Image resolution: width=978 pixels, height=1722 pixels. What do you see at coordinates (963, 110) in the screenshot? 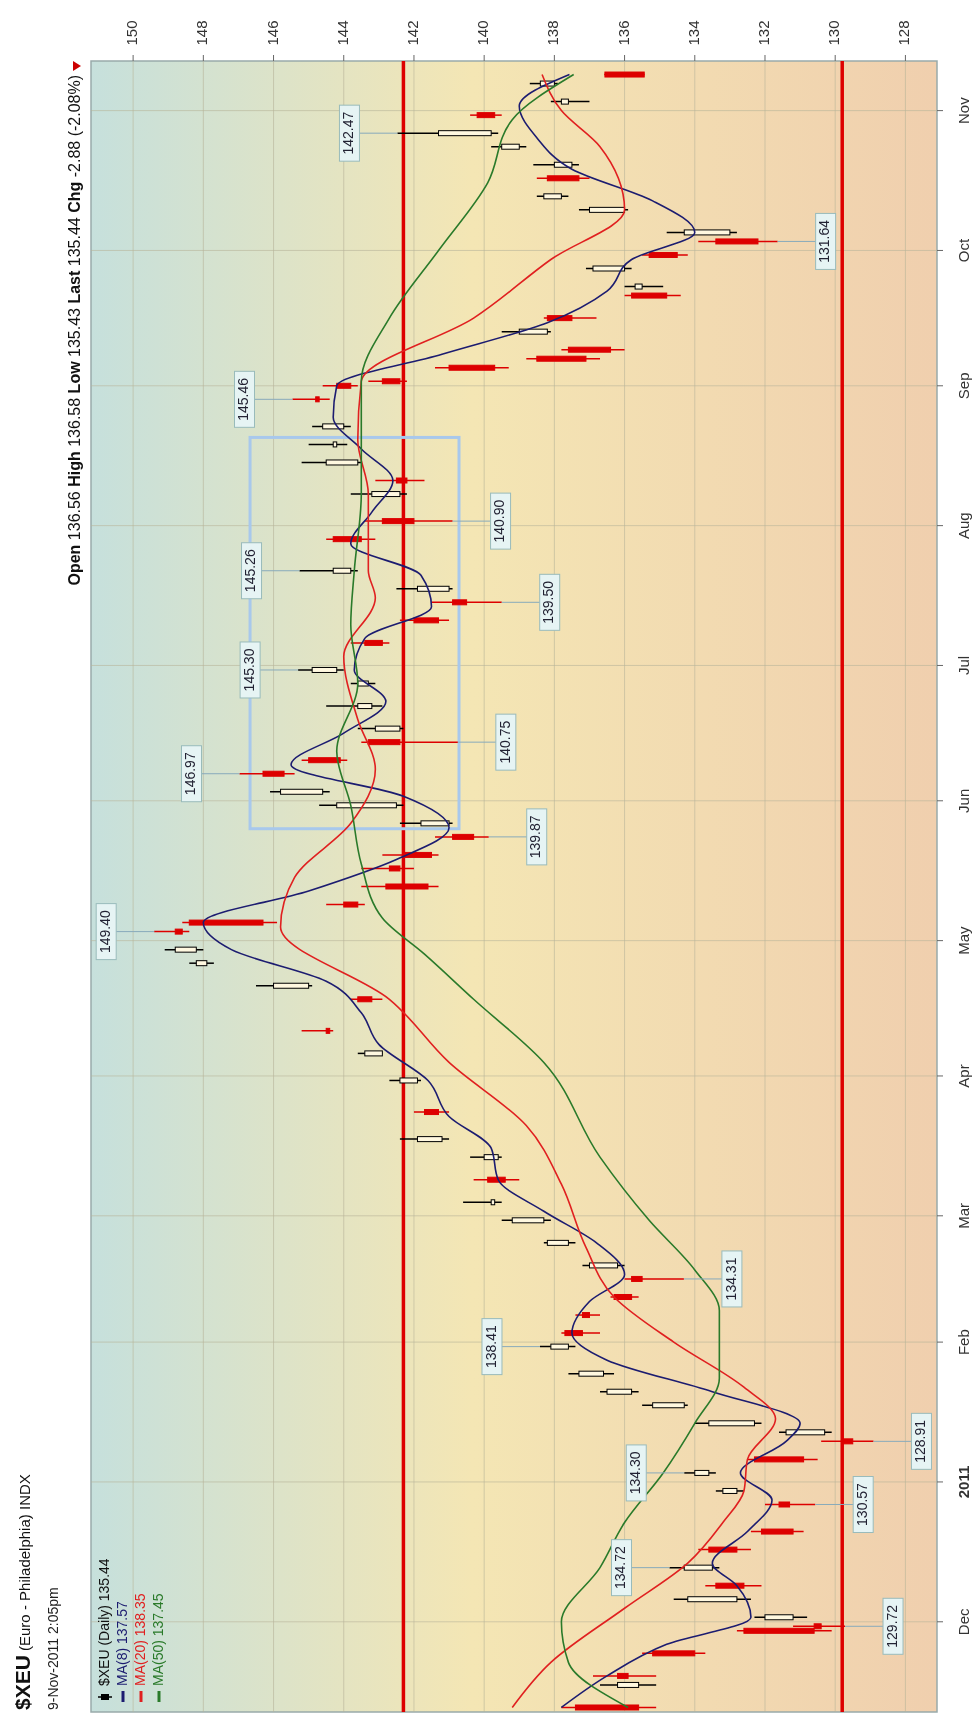
I see `y-tick-label: Nov` at bounding box center [963, 110].